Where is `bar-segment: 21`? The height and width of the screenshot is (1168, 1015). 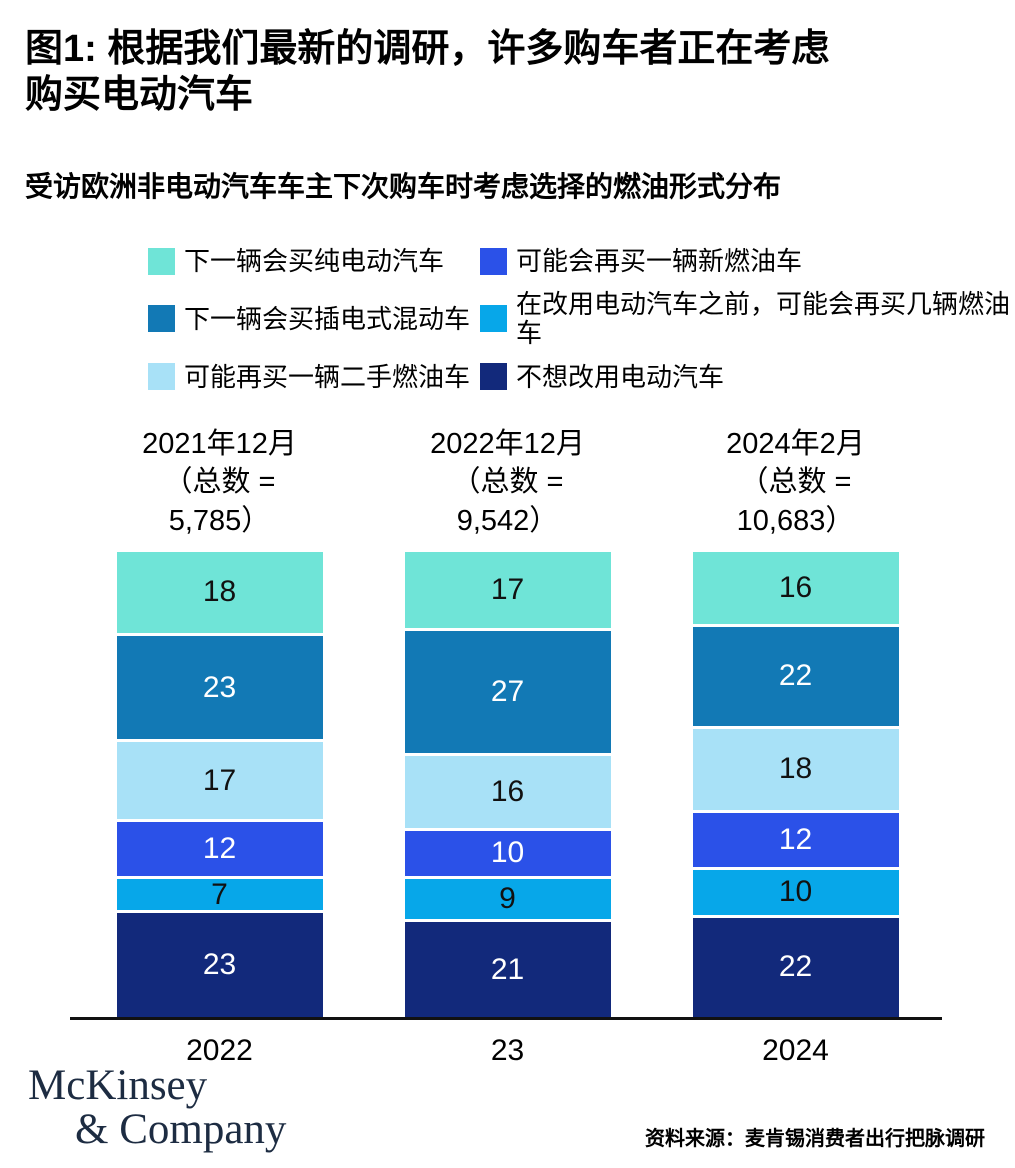
bar-segment: 21 is located at coordinates (507, 969).